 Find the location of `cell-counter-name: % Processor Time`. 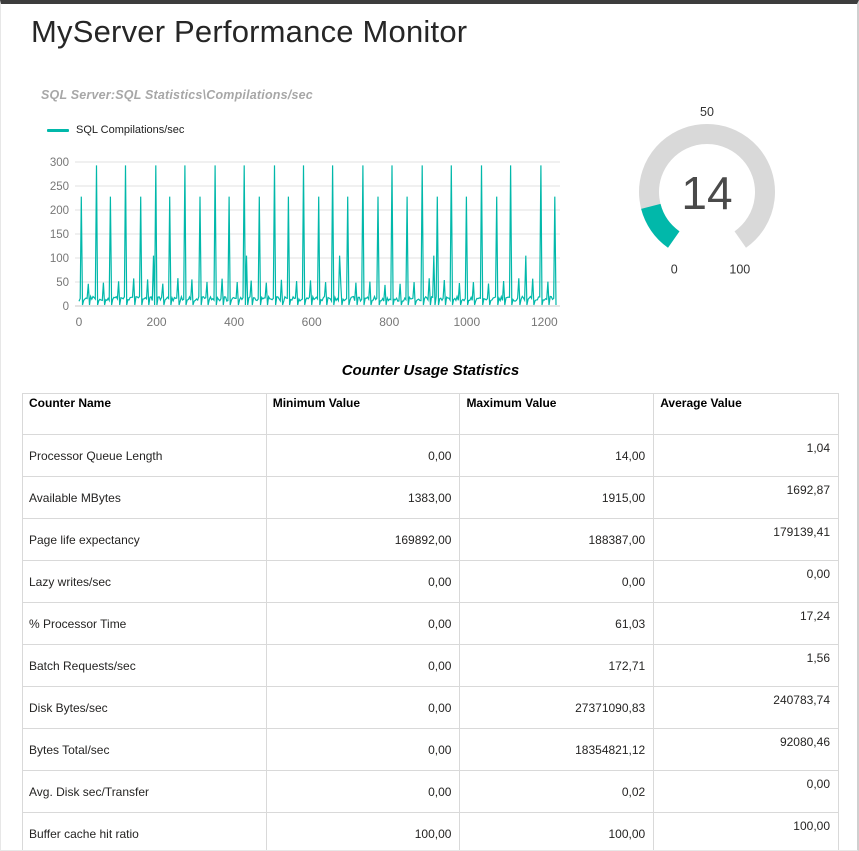

cell-counter-name: % Processor Time is located at coordinates (144, 623).